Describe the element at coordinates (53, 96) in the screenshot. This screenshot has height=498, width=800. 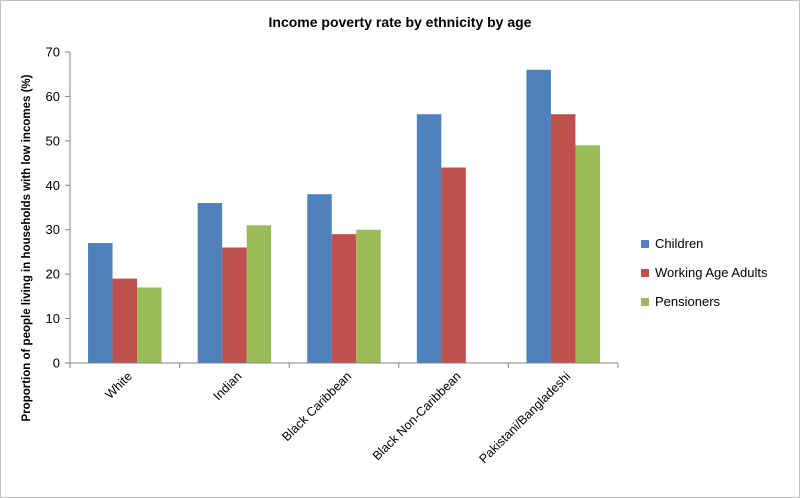
I see `y-tick-label: 60` at that location.